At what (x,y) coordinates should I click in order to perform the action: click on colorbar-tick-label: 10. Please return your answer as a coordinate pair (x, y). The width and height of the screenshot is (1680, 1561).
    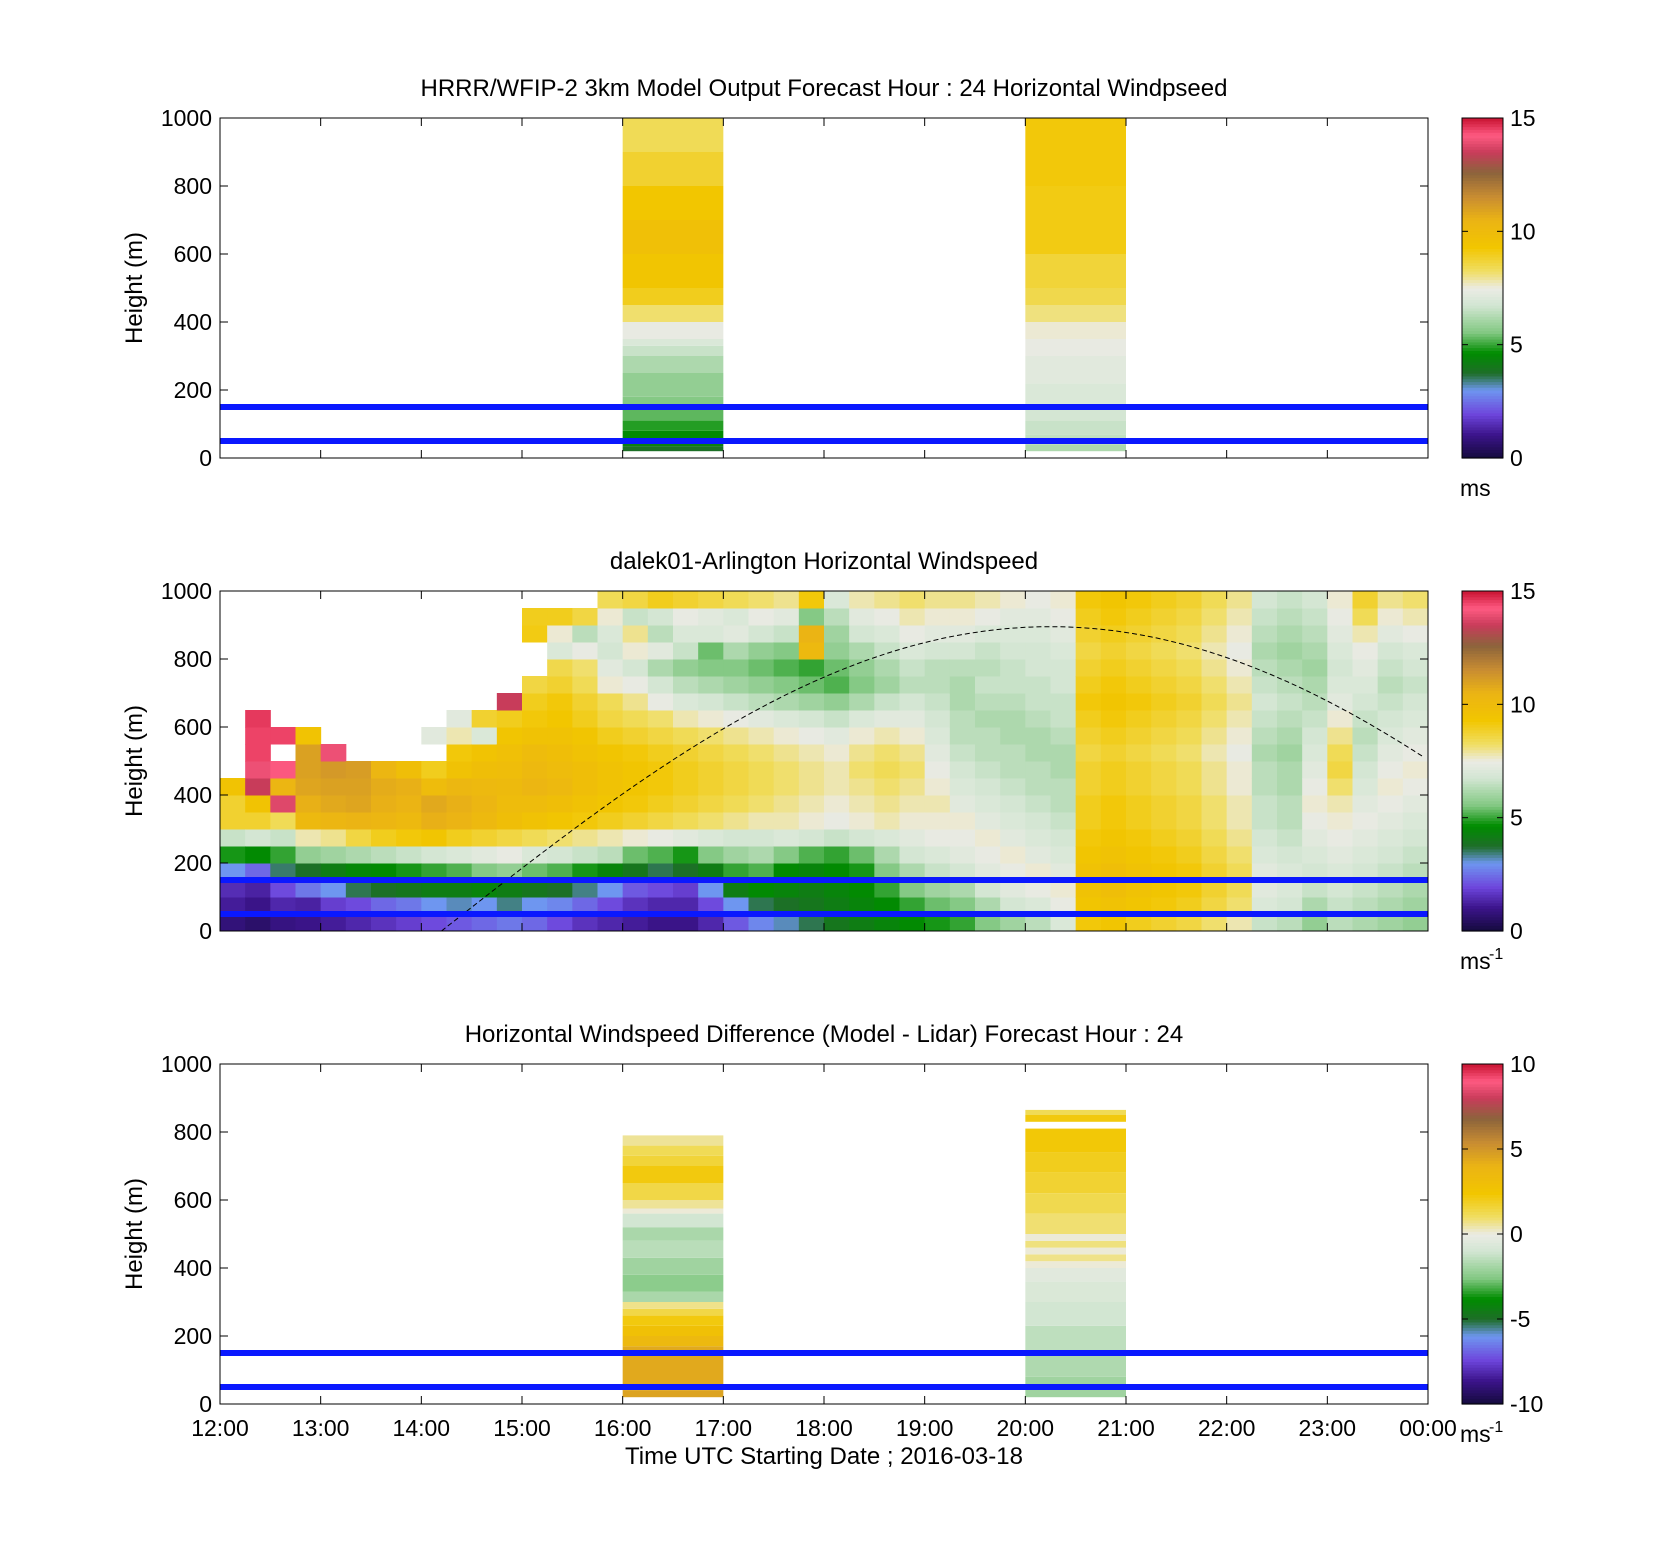
    Looking at the image, I should click on (1523, 1064).